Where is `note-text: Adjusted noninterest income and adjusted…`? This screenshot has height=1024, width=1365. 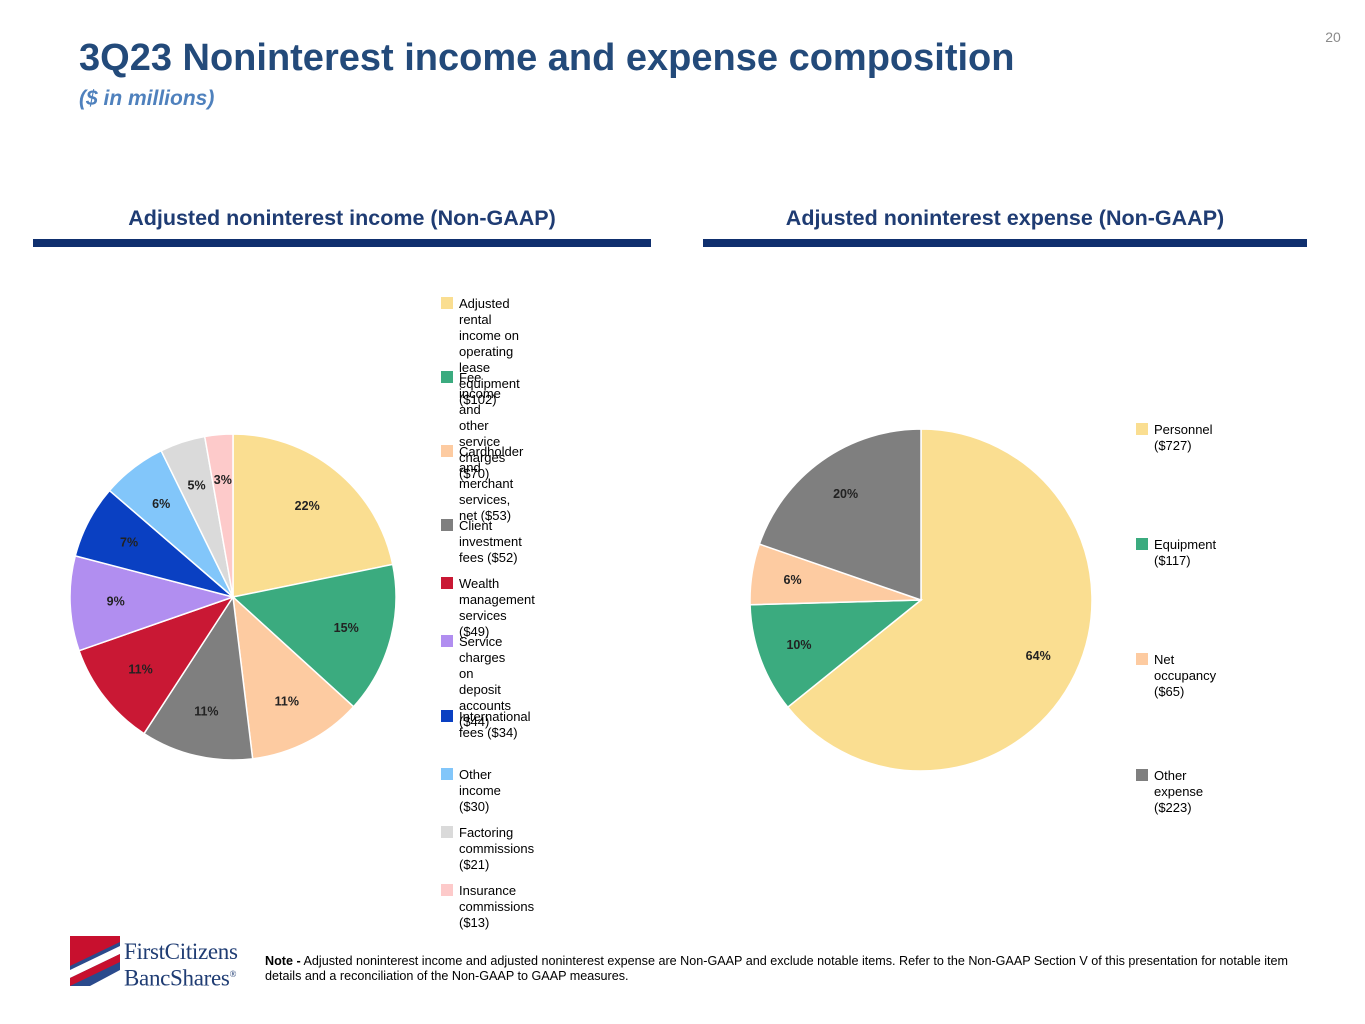 note-text: Adjusted noninterest income and adjusted… is located at coordinates (777, 968).